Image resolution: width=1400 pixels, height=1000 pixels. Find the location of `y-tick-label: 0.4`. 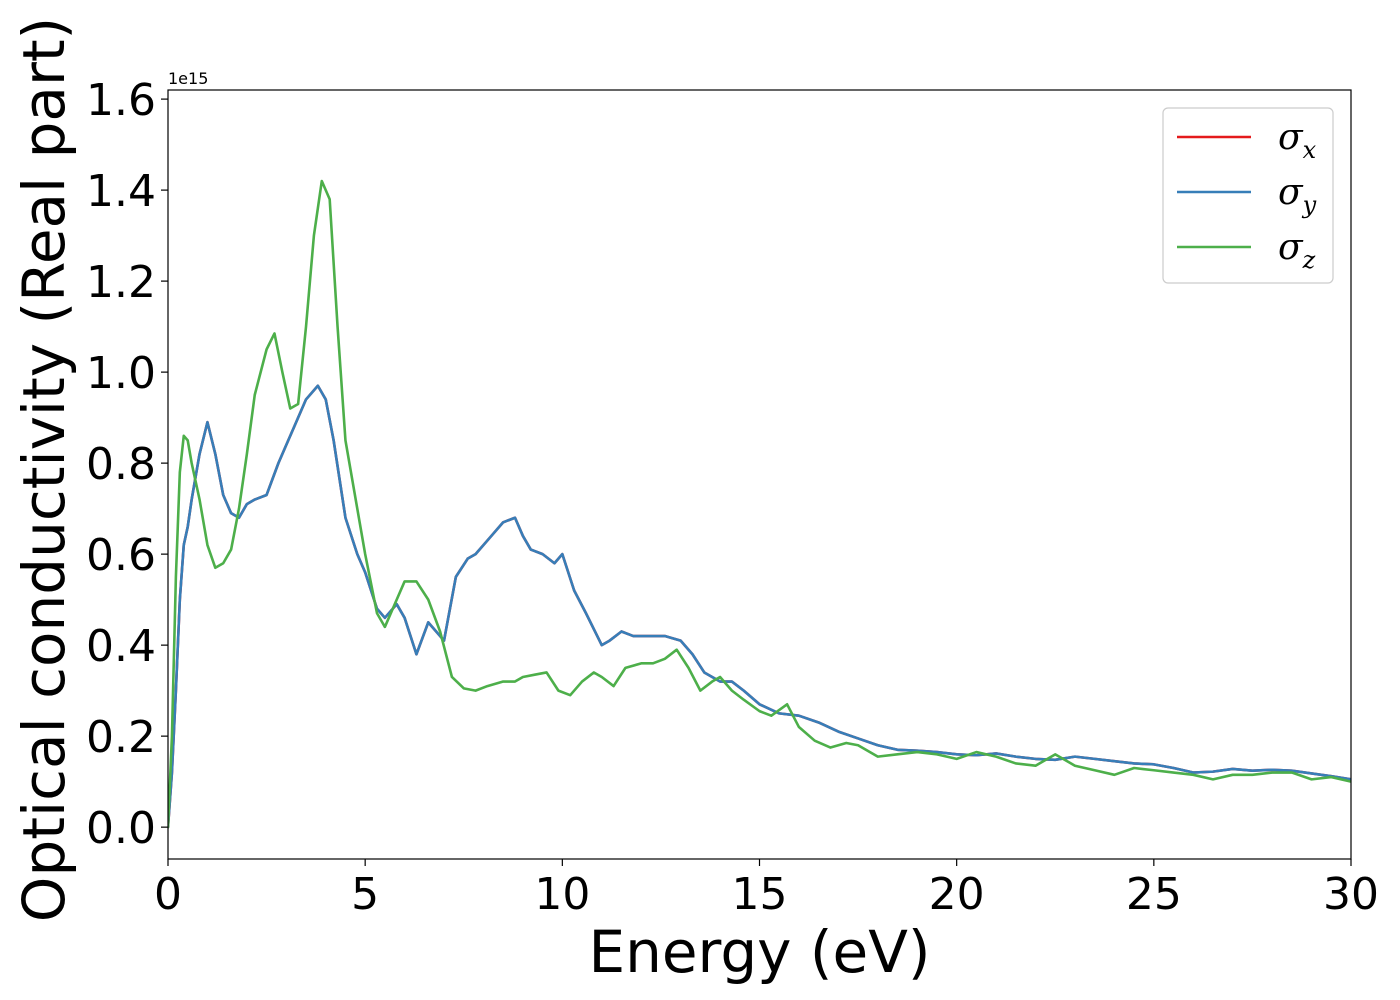

y-tick-label: 0.4 is located at coordinates (121, 646).